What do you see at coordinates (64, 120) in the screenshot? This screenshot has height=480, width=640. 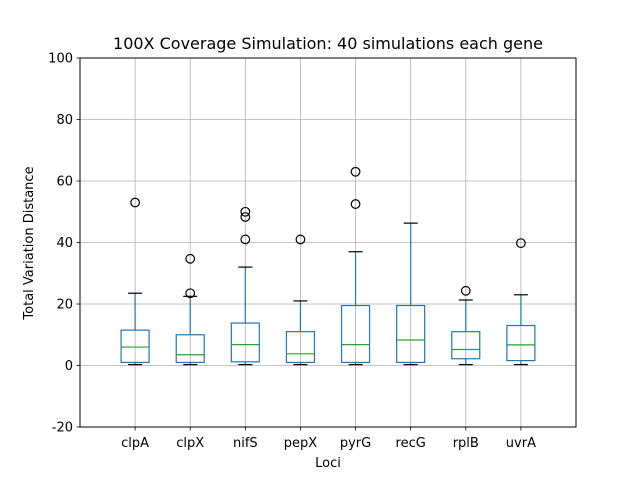 I see `y-tick-label: 80` at bounding box center [64, 120].